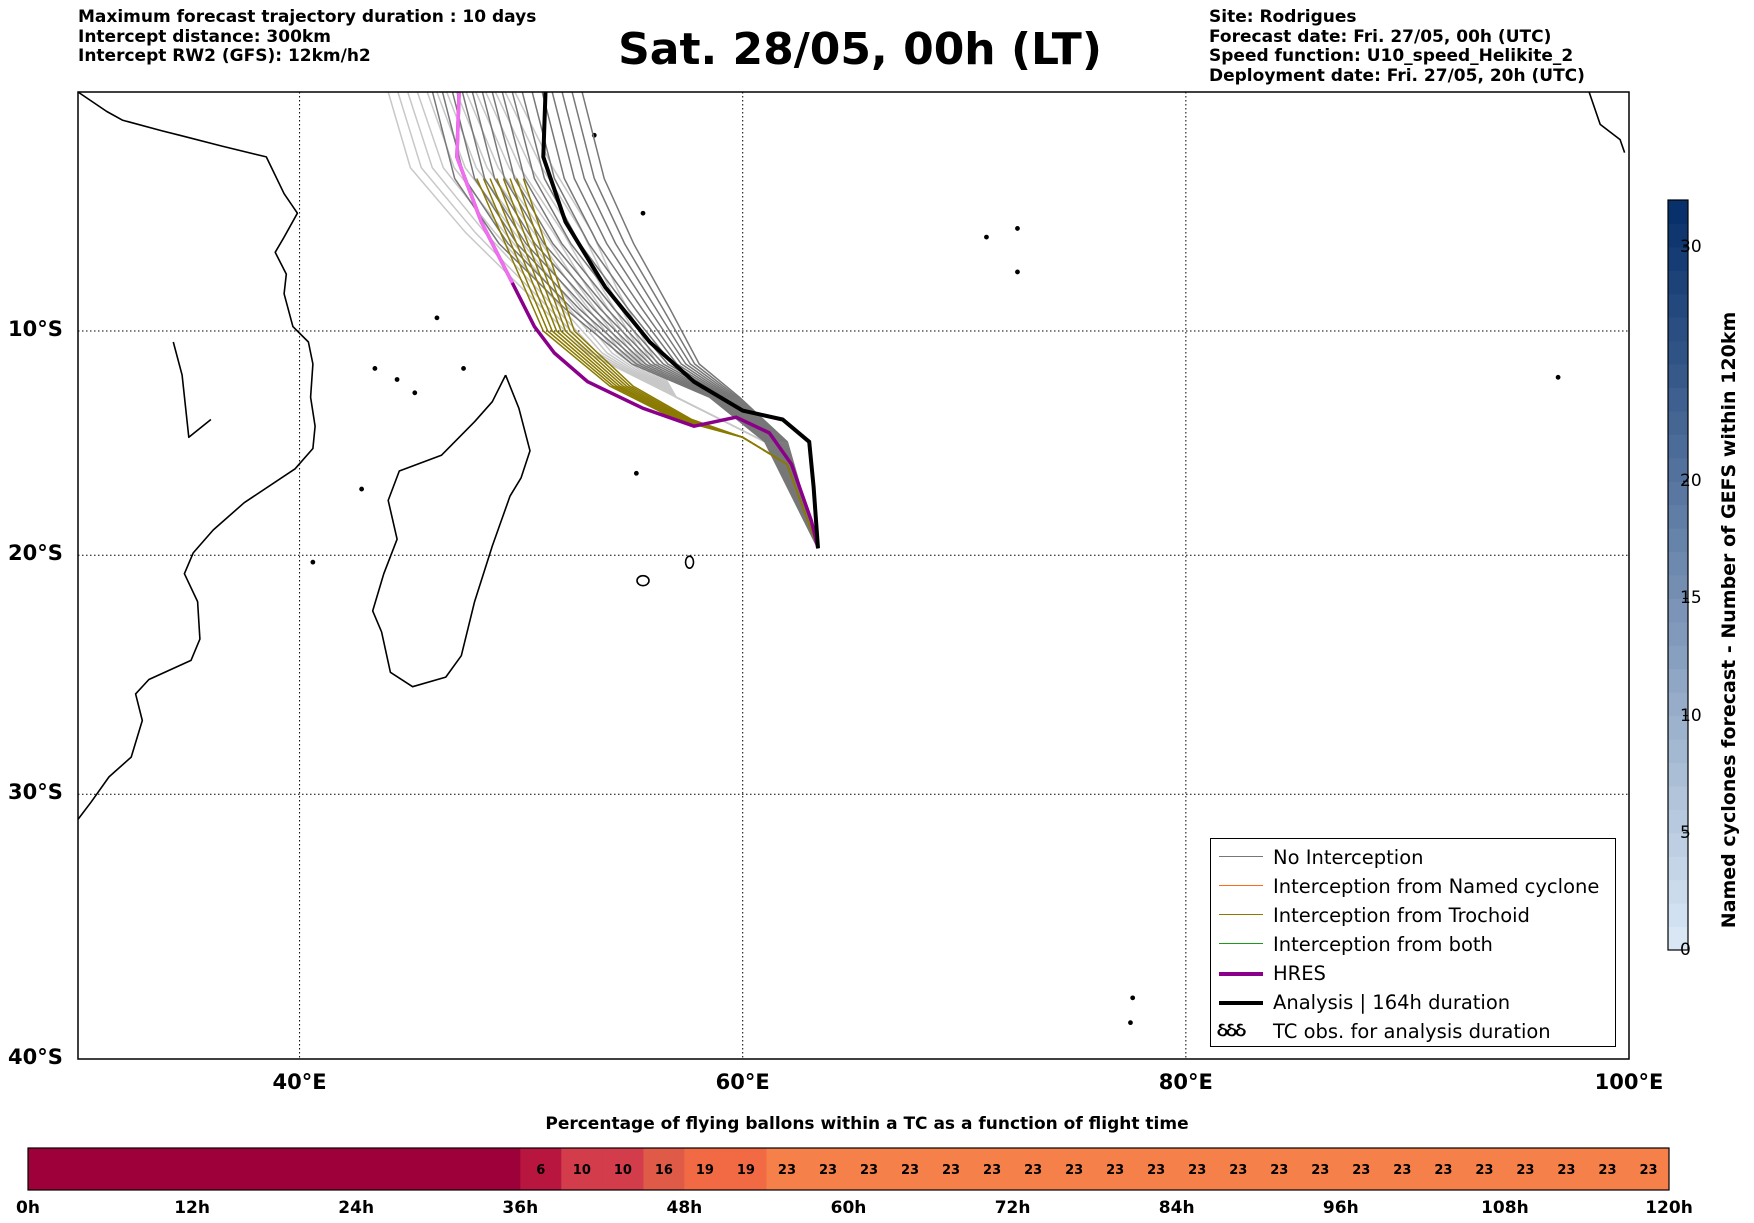 The height and width of the screenshot is (1223, 1754). I want to click on timeline-tick-label: 72h, so click(1012, 1208).